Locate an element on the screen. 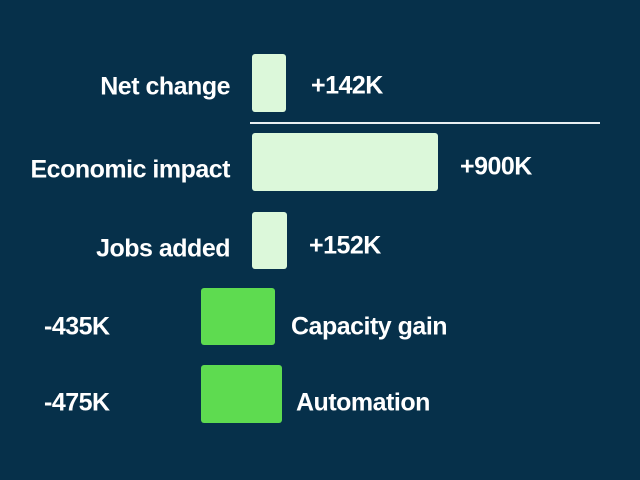 Image resolution: width=640 pixels, height=480 pixels. jobs-added-label: Jobs added is located at coordinates (163, 248).